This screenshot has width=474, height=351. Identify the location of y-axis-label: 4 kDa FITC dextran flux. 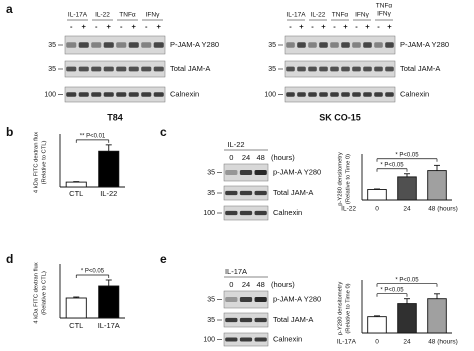
(37, 162).